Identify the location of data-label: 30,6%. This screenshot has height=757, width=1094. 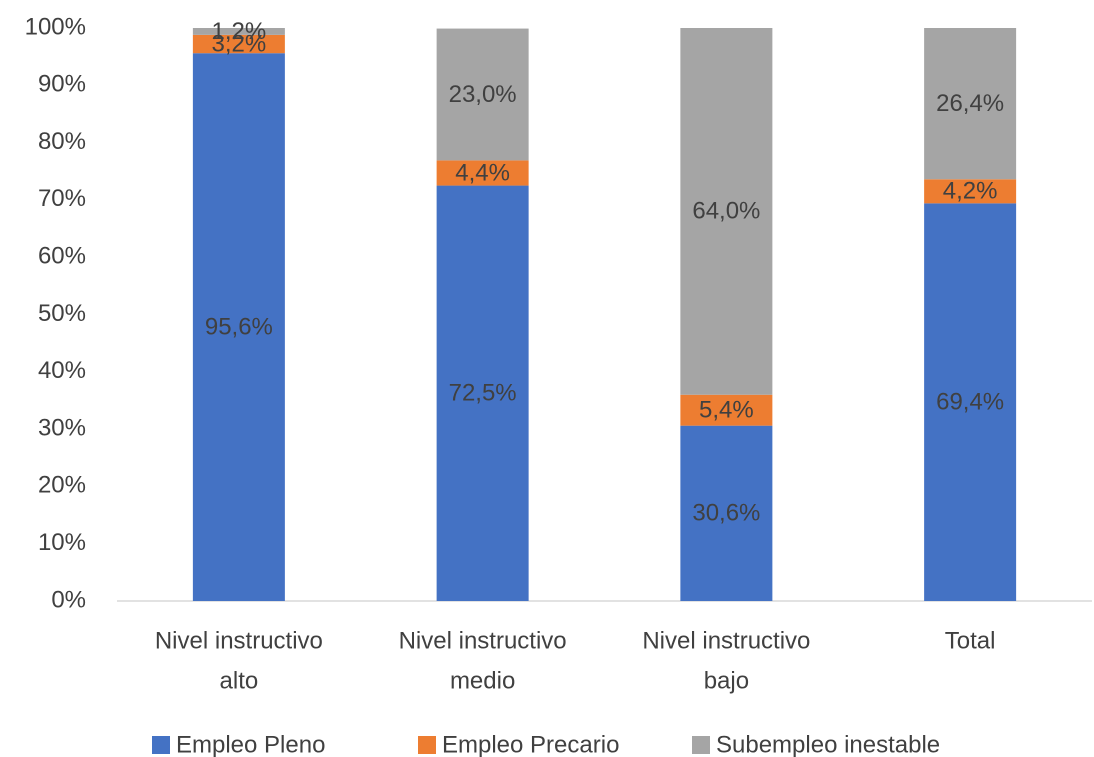
(726, 513).